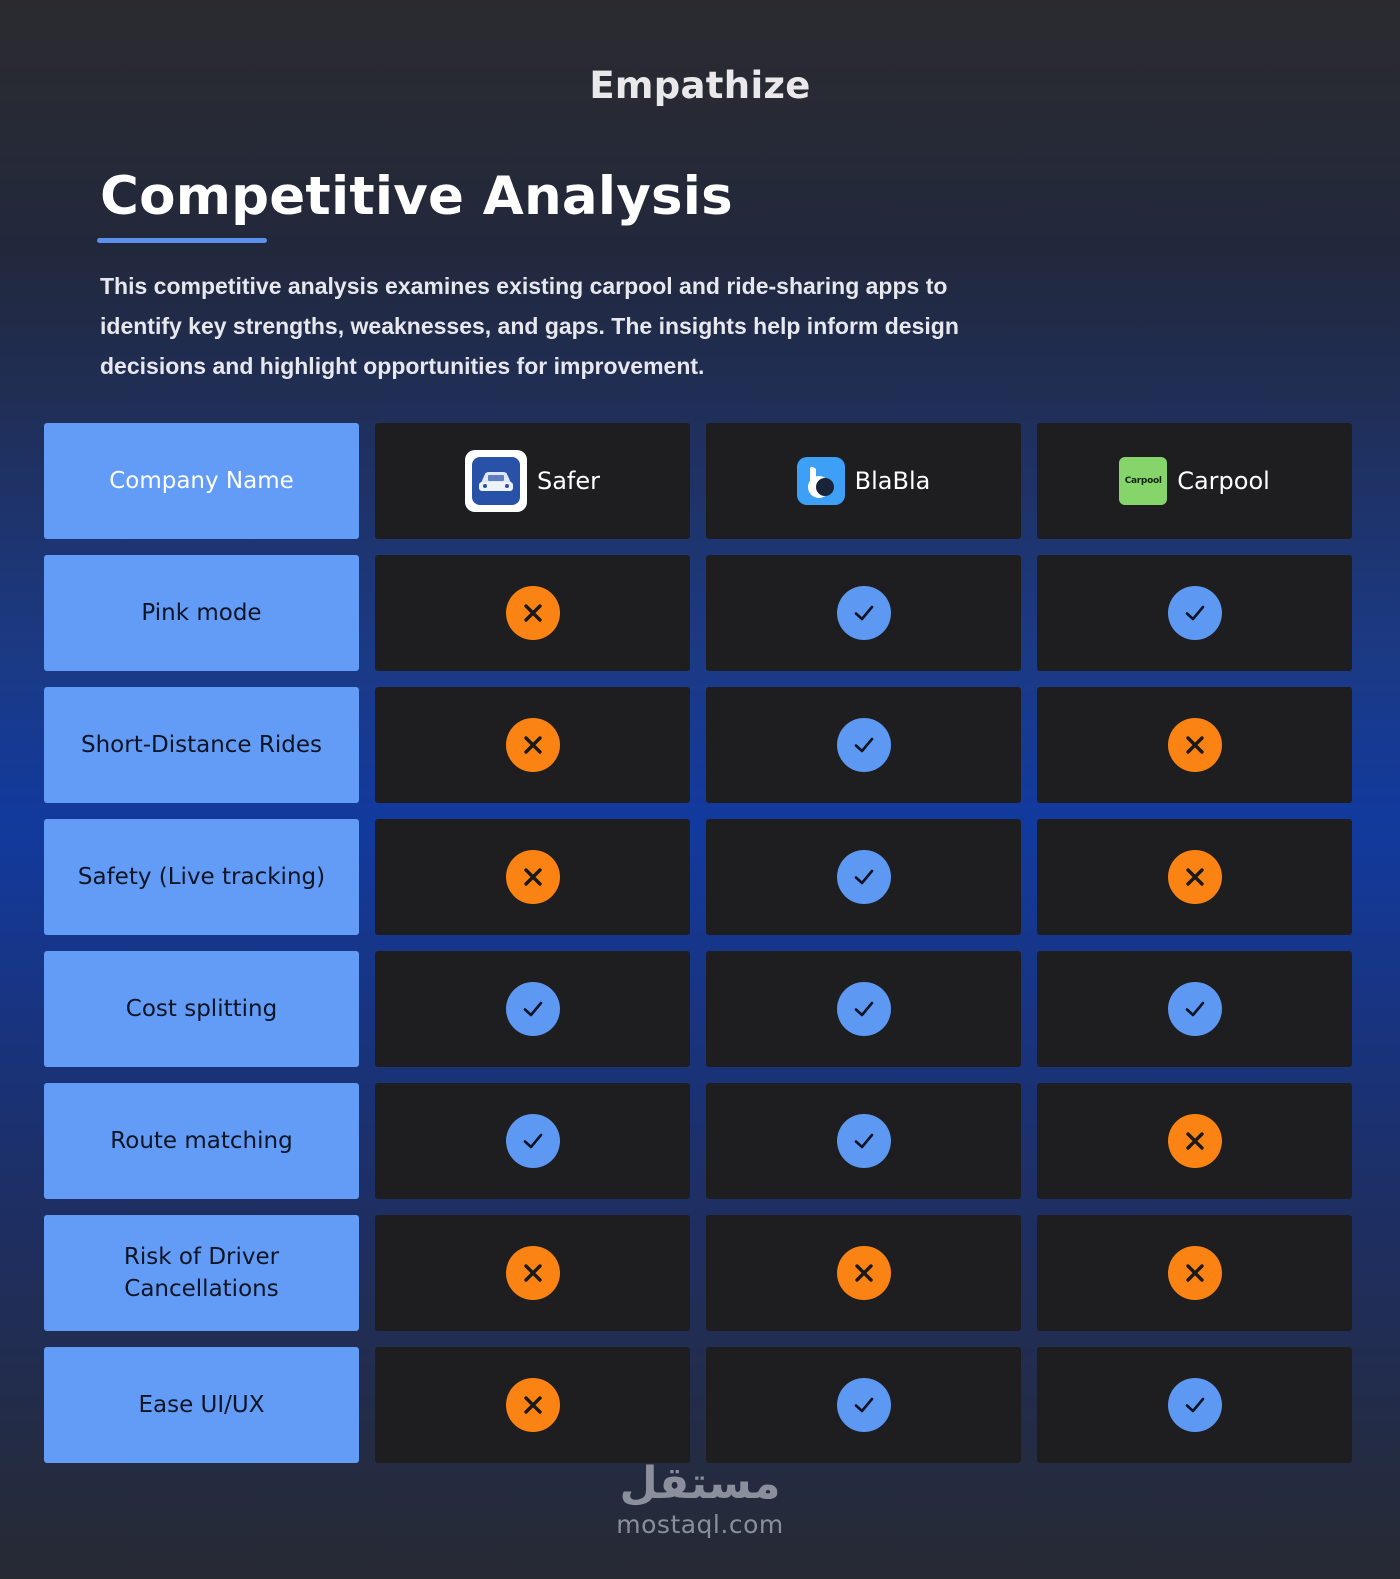 The width and height of the screenshot is (1400, 1579). I want to click on carpool-logo-text: Carpool, so click(1143, 481).